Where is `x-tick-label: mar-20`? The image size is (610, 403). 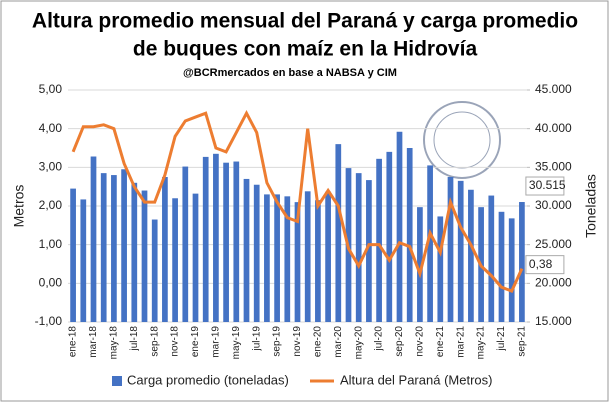 x-tick-label: mar-20 is located at coordinates (338, 342).